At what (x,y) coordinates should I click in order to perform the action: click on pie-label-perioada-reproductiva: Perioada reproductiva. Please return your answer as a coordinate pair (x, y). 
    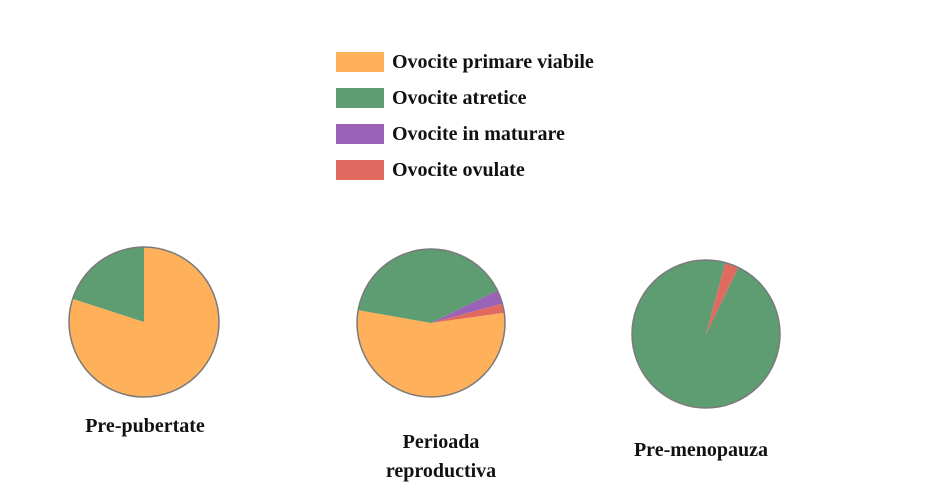
    Looking at the image, I should click on (441, 456).